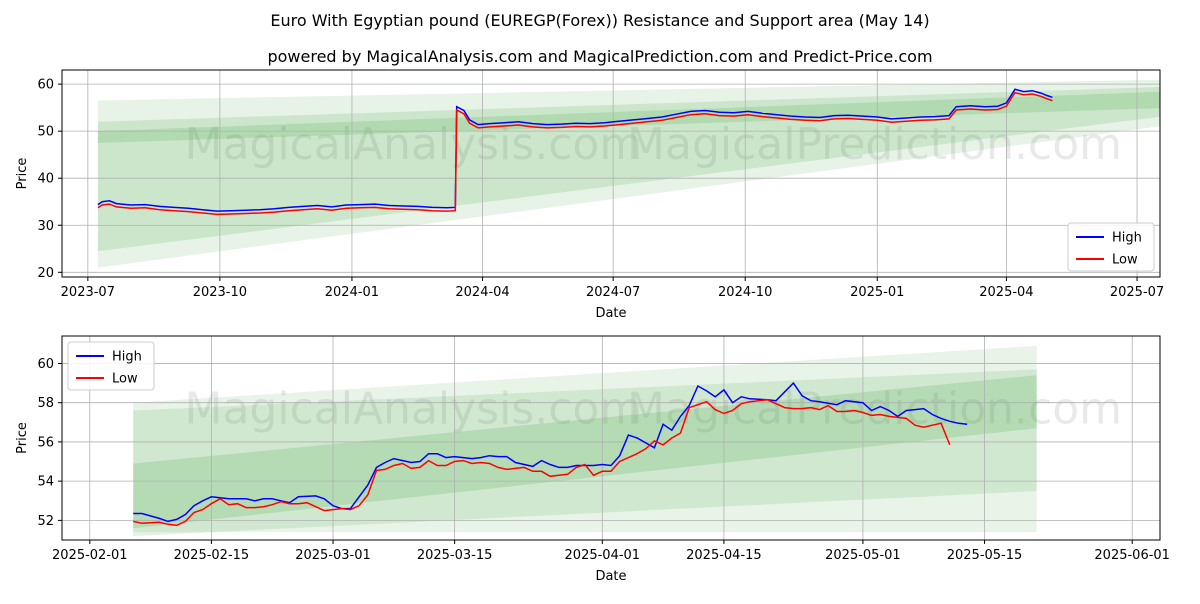 This screenshot has height=604, width=1200. What do you see at coordinates (45, 179) in the screenshot?
I see `y-tick-label: 40` at bounding box center [45, 179].